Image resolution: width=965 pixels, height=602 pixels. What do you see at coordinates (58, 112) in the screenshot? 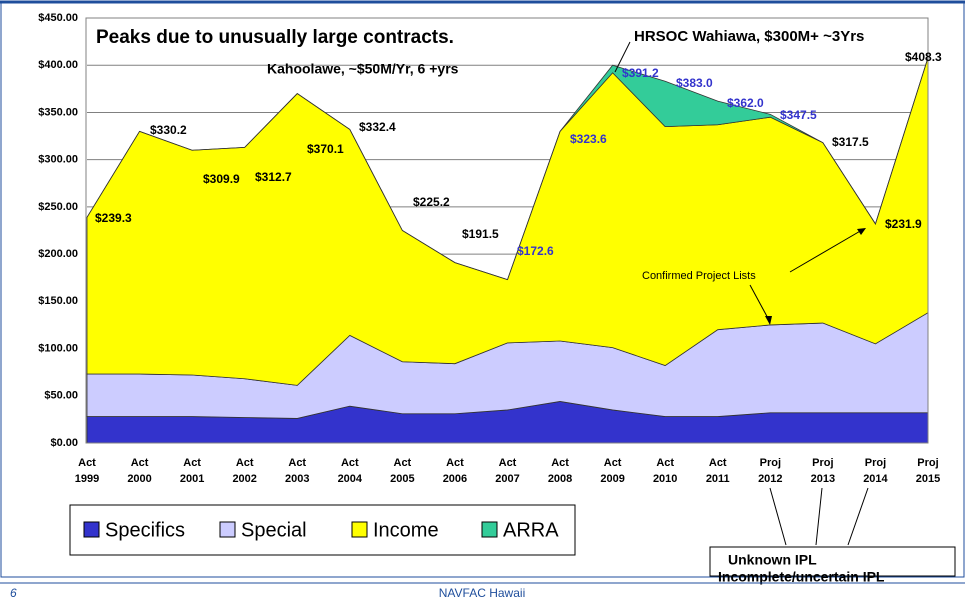
I see `y-tick-label: $350.00` at bounding box center [58, 112].